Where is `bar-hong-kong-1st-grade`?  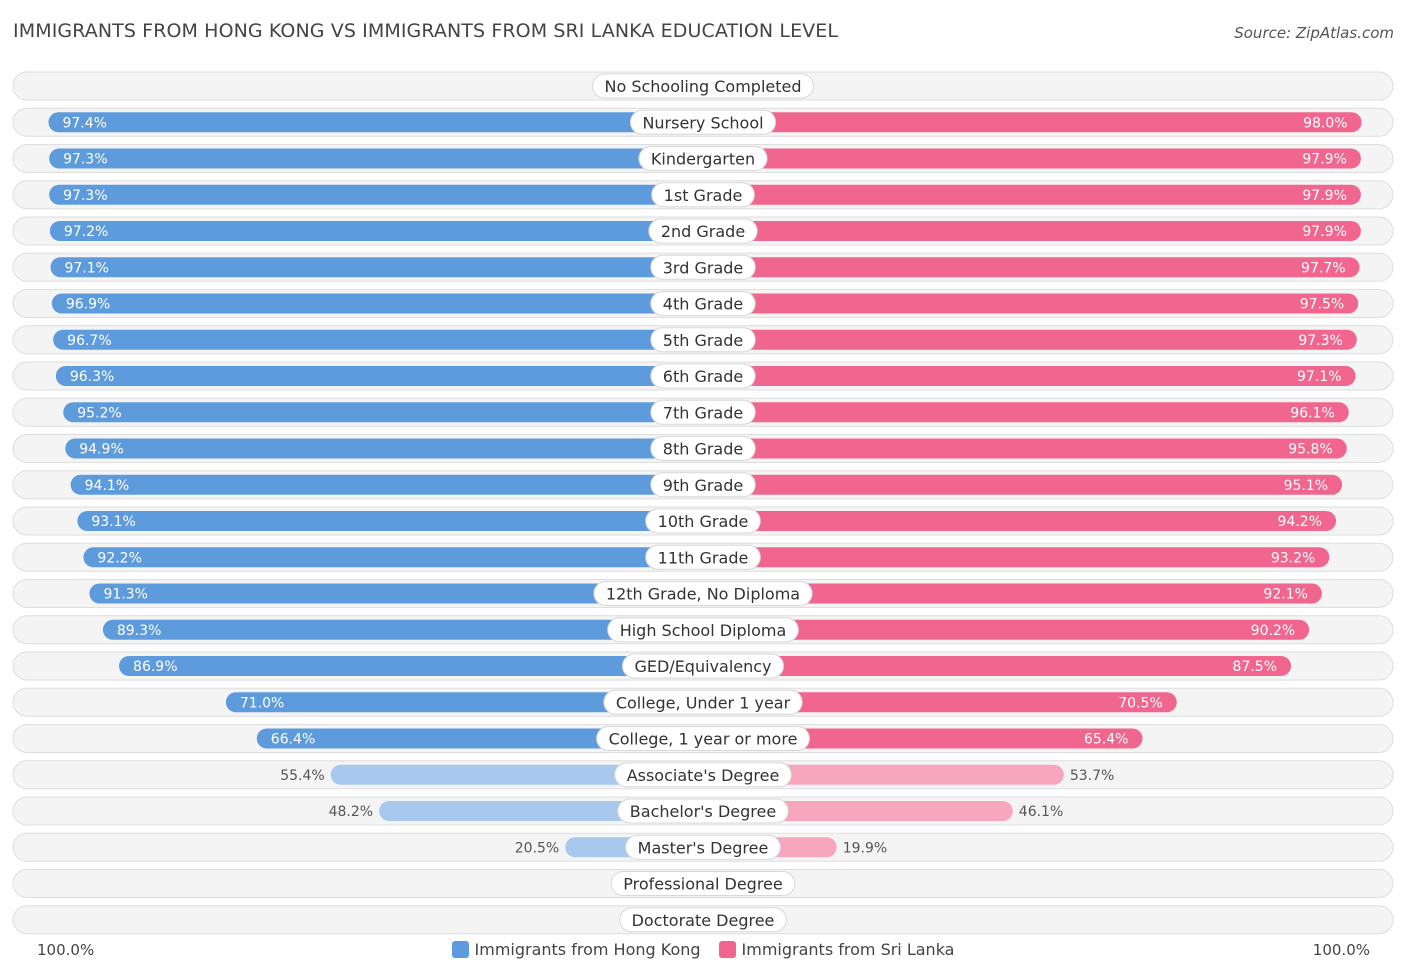
bar-hong-kong-1st-grade is located at coordinates (376, 194).